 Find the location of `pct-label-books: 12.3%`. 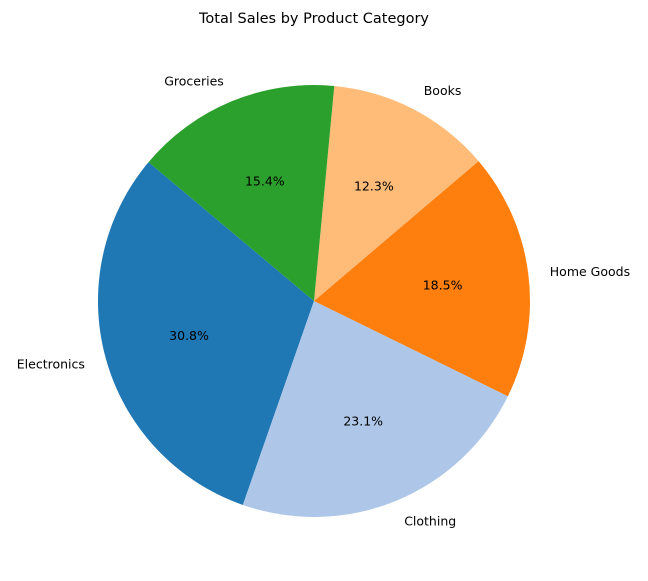

pct-label-books: 12.3% is located at coordinates (374, 186).